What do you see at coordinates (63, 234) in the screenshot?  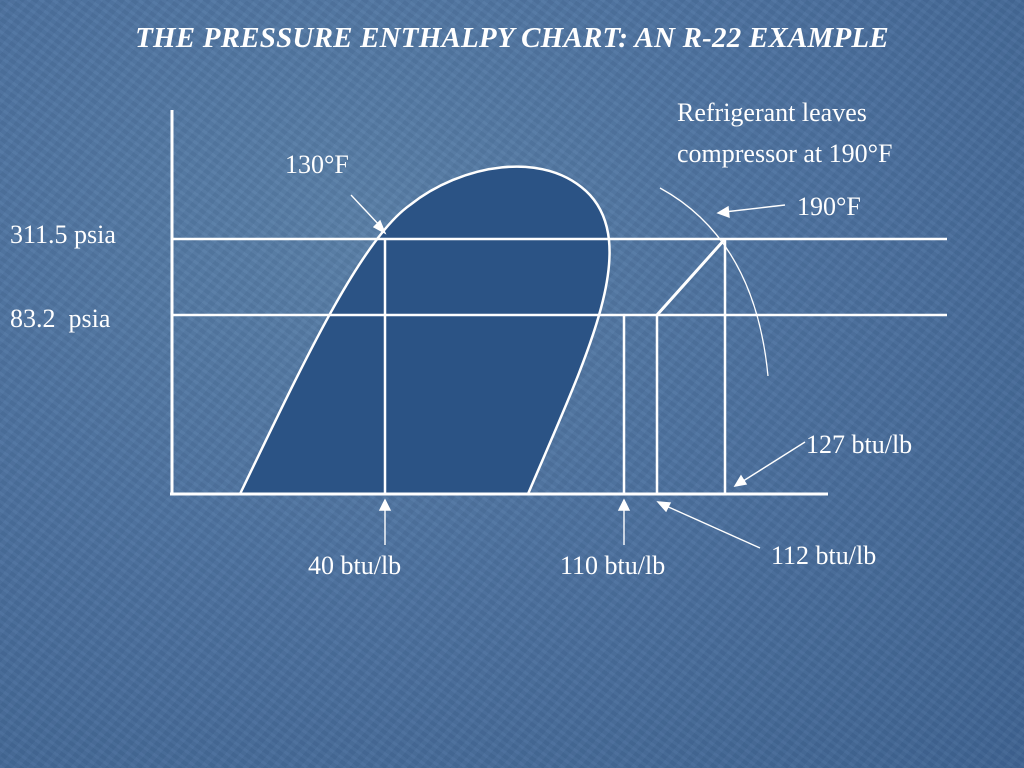 I see `high-pressure-label: 311.5 psia` at bounding box center [63, 234].